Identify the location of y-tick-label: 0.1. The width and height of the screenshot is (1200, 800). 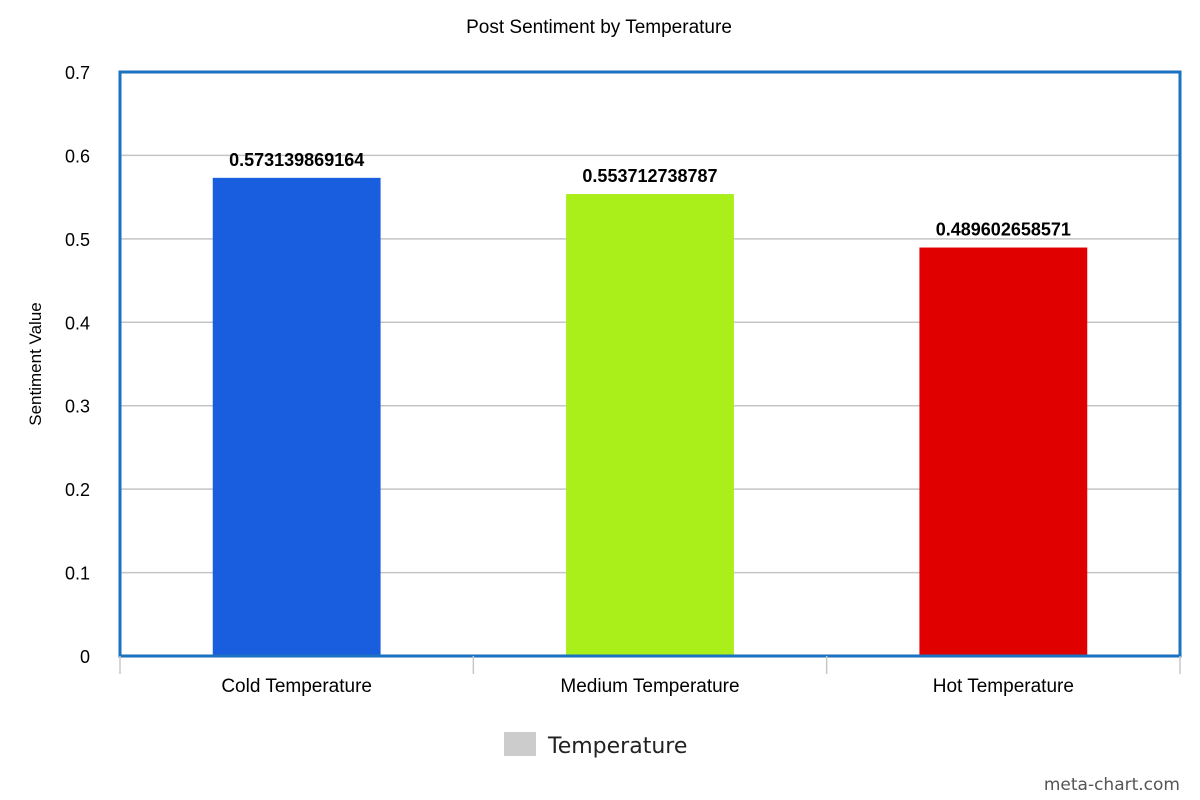
(77, 574).